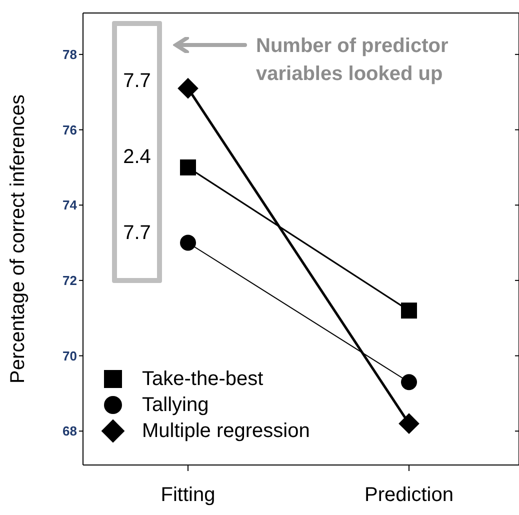  Describe the element at coordinates (69, 431) in the screenshot. I see `y-tick-label: 68` at that location.